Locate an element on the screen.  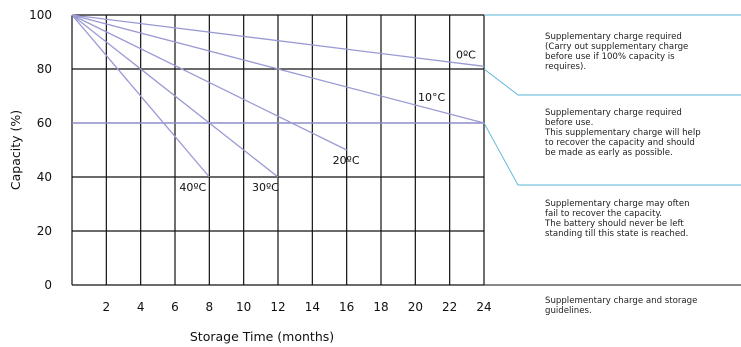
x-tick-label: 10 is located at coordinates (243, 307).